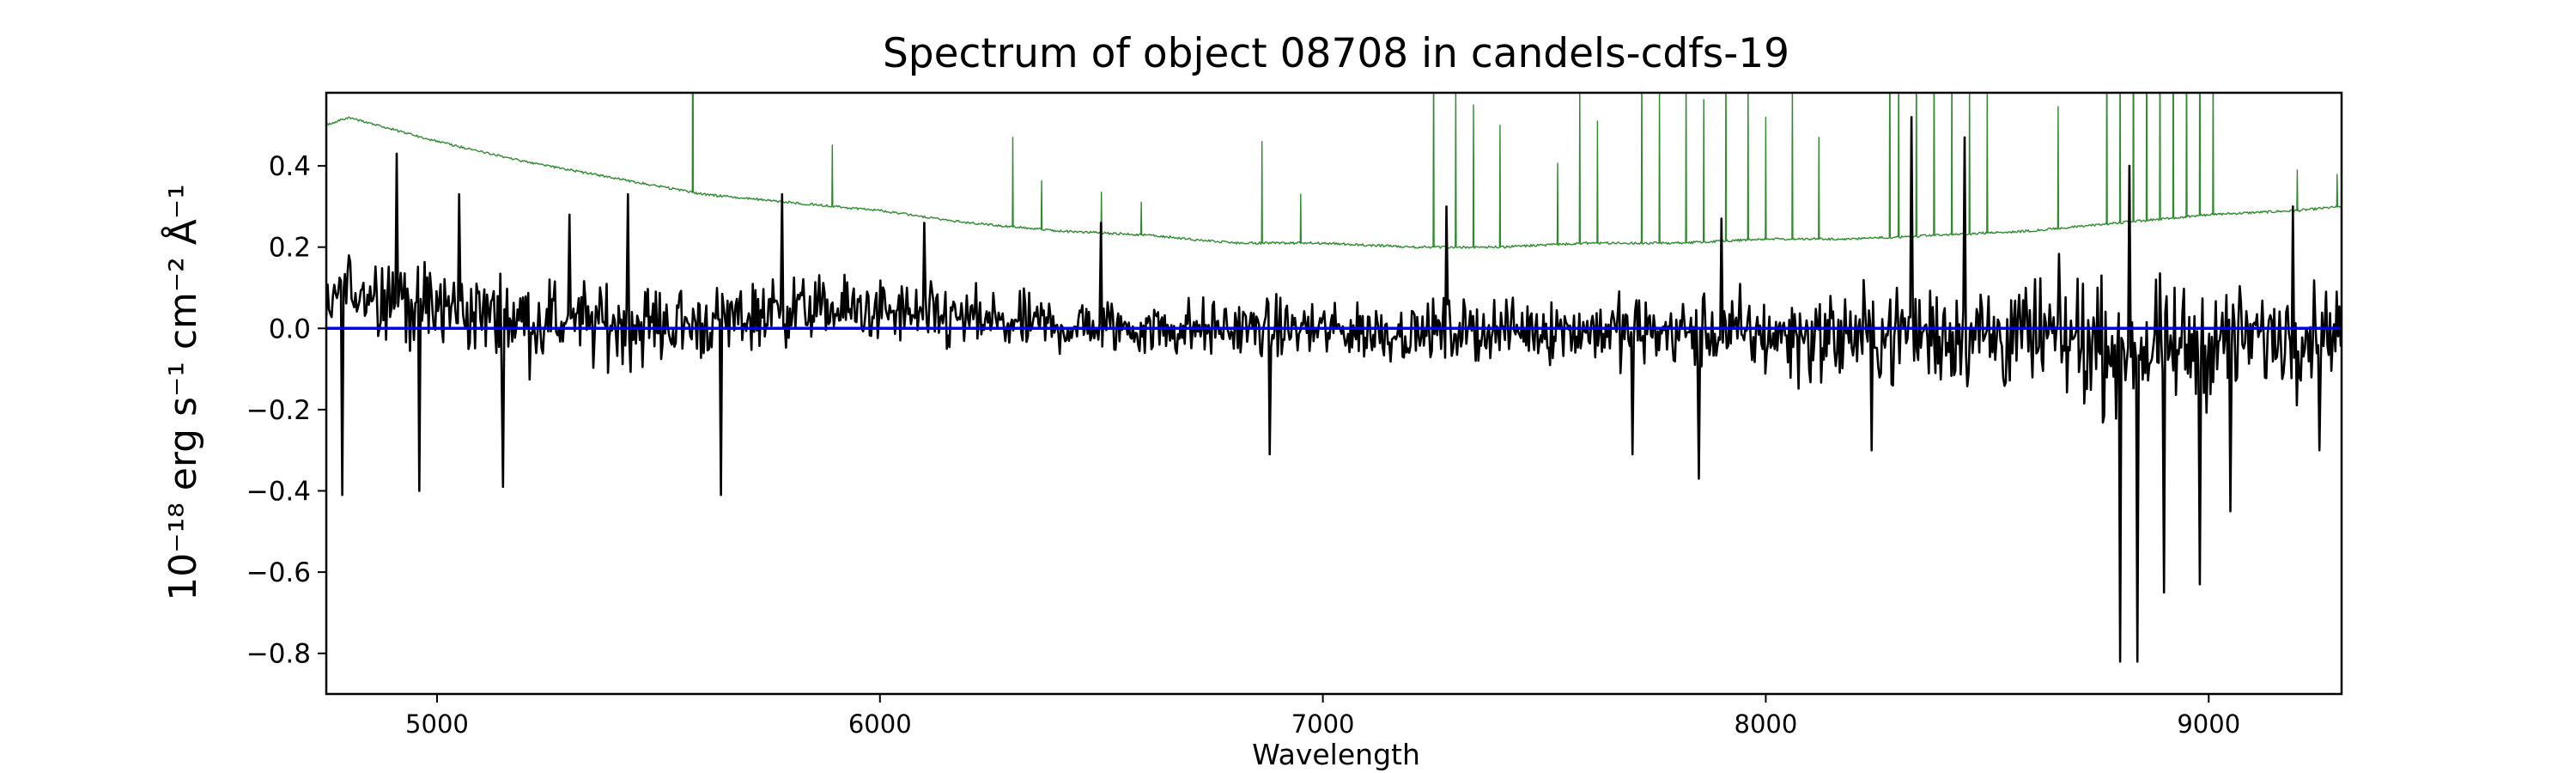 The image size is (2576, 773). I want to click on y-tick-label: −0.6, so click(279, 572).